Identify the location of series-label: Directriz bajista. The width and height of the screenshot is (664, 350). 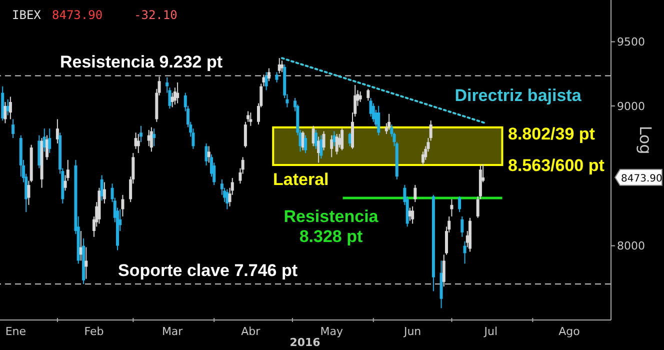
(518, 95).